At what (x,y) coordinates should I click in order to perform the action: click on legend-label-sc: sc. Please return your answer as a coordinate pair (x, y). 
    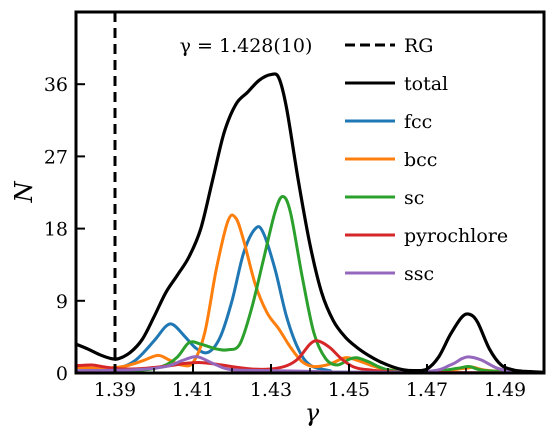
    Looking at the image, I should click on (414, 198).